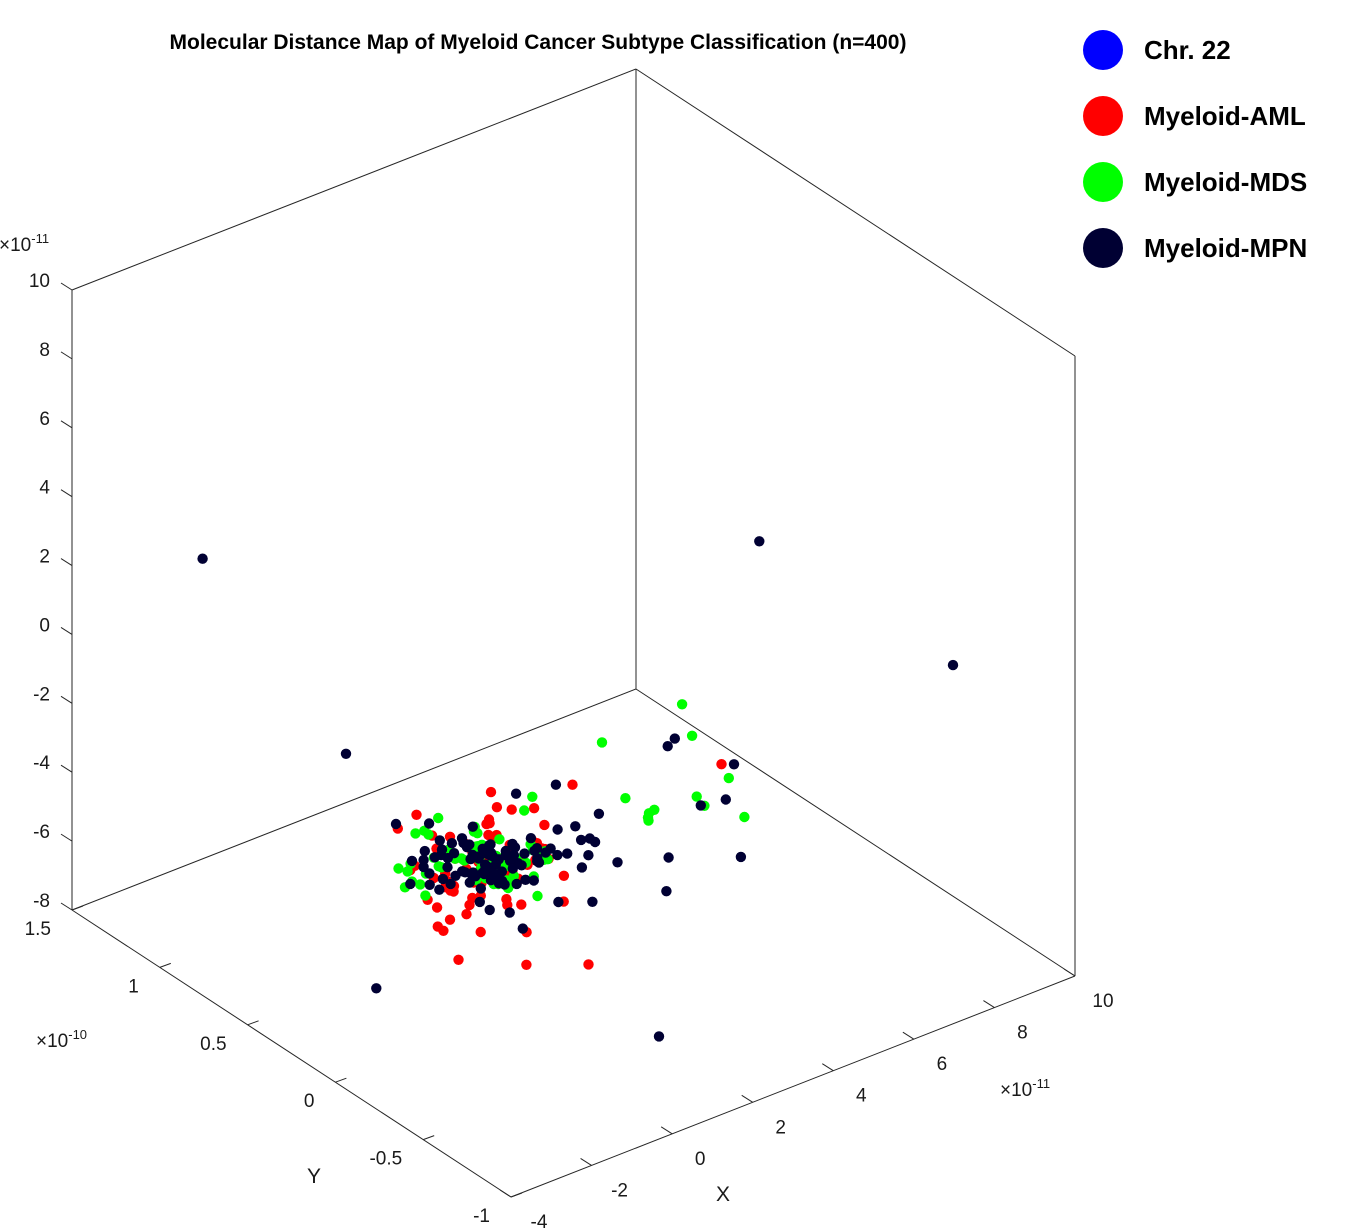 The height and width of the screenshot is (1228, 1352). I want to click on y-tick-label: 1, so click(133, 986).